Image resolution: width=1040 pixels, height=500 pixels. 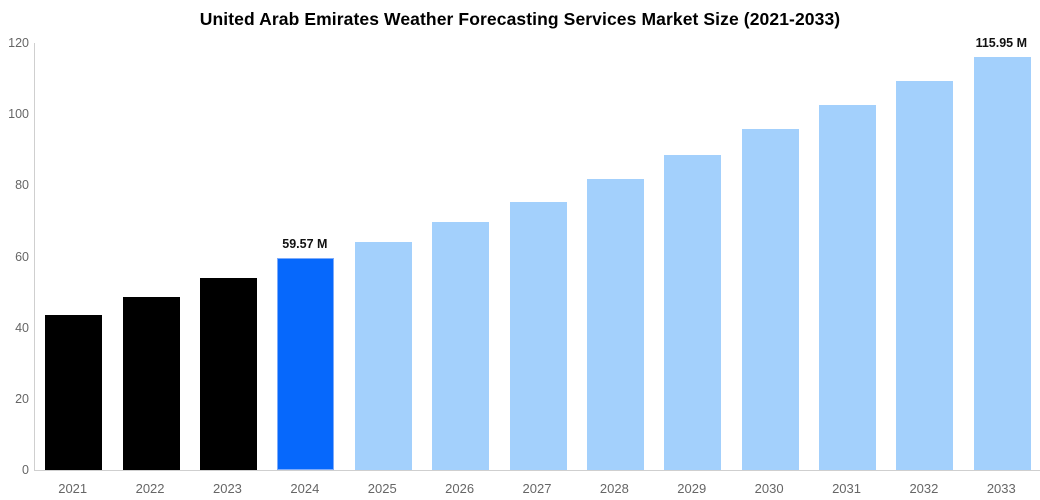 What do you see at coordinates (461, 346) in the screenshot?
I see `bar-2026` at bounding box center [461, 346].